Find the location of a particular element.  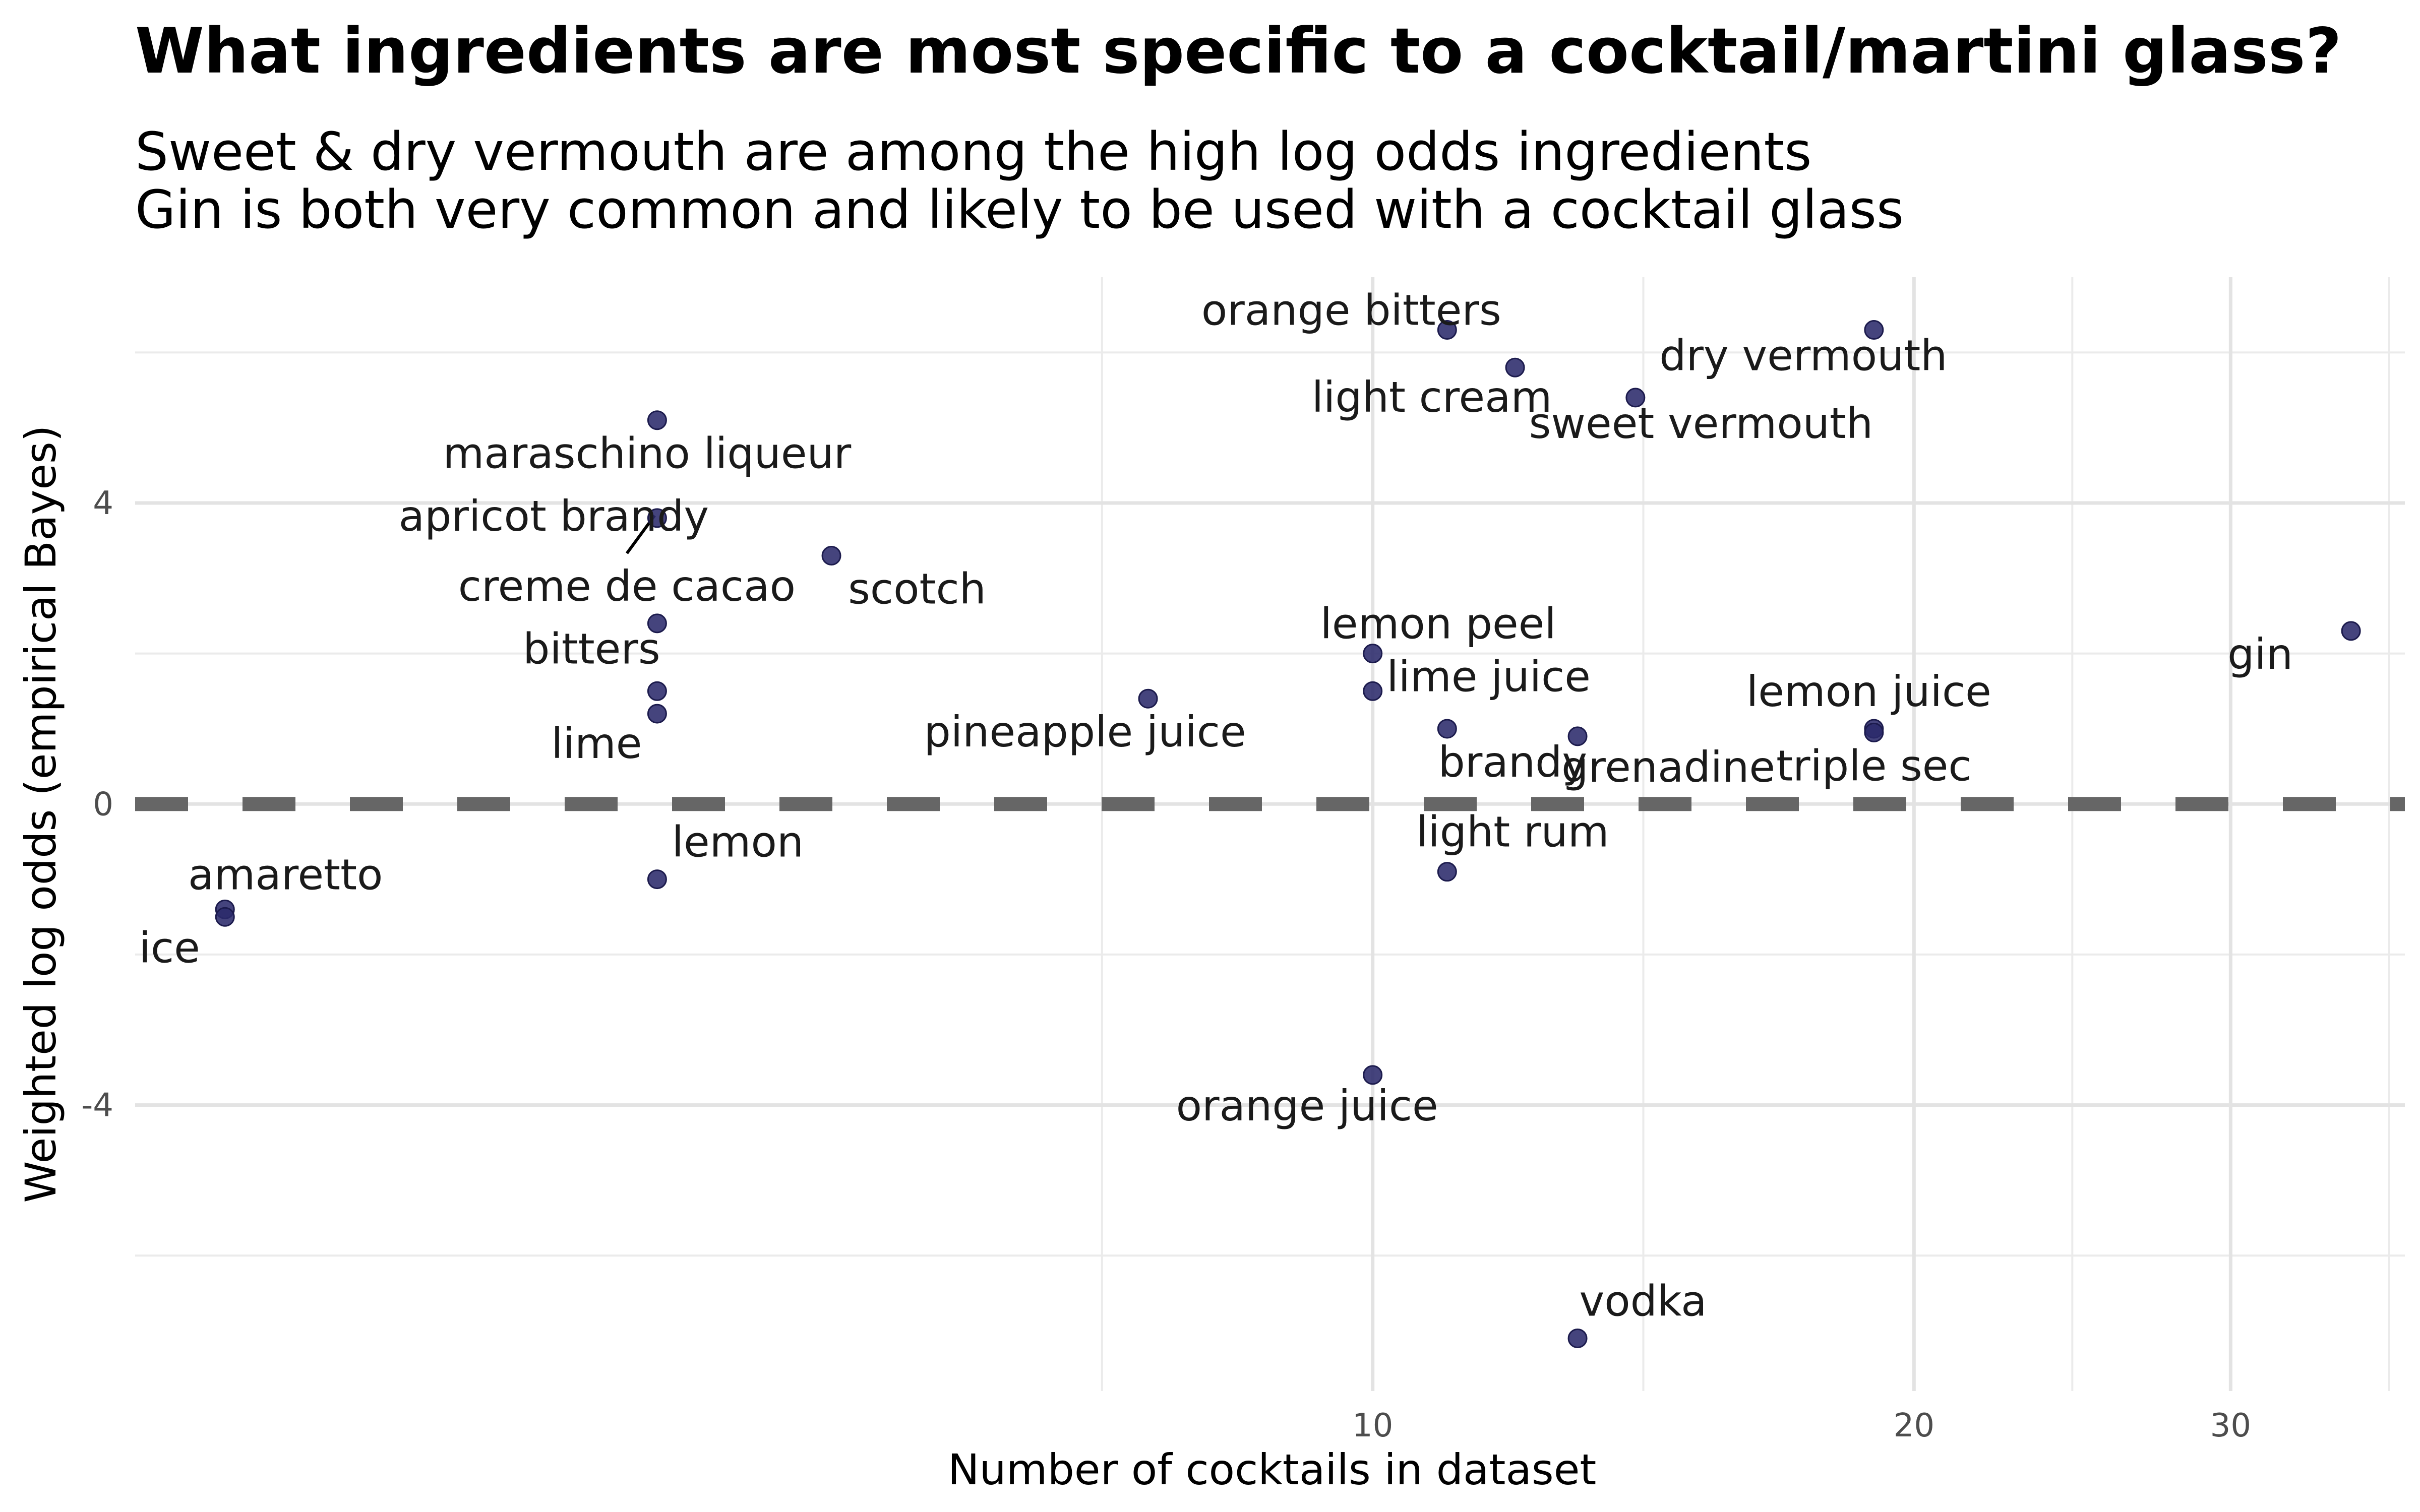

point-label: orange juice is located at coordinates (1307, 1106).